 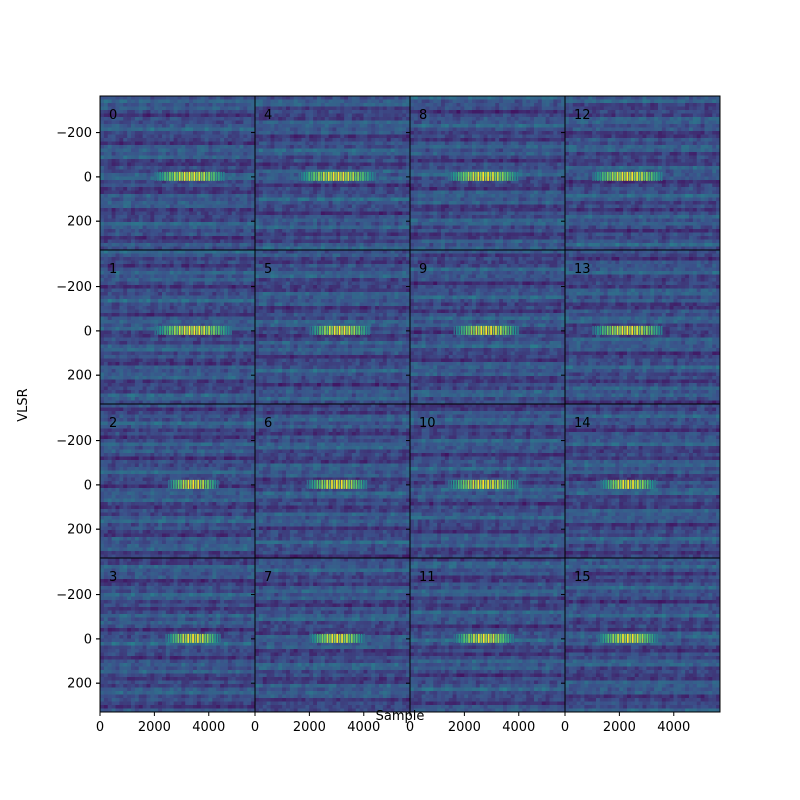 I want to click on panel-2: 2, so click(x=175, y=481).